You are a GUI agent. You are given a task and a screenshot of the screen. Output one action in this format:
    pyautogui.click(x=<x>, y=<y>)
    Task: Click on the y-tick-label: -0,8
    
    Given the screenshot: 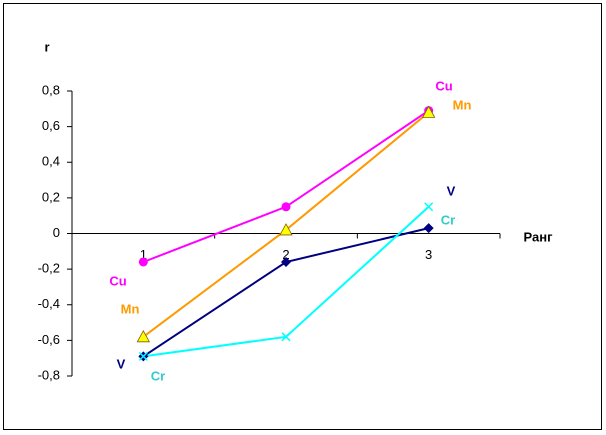 What is the action you would take?
    pyautogui.click(x=49, y=374)
    